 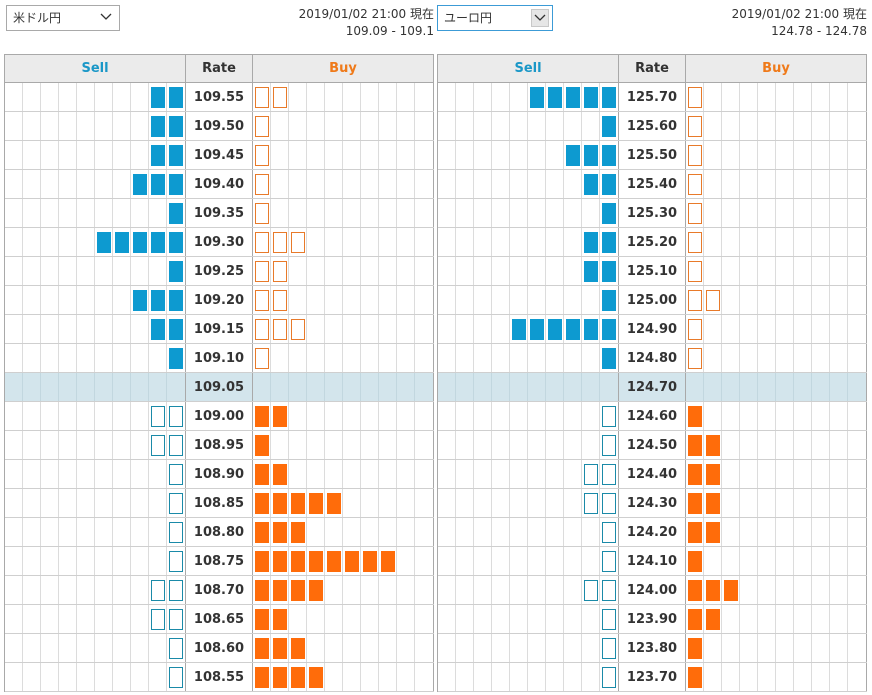 I want to click on buy-bar-outline, so click(x=262, y=97).